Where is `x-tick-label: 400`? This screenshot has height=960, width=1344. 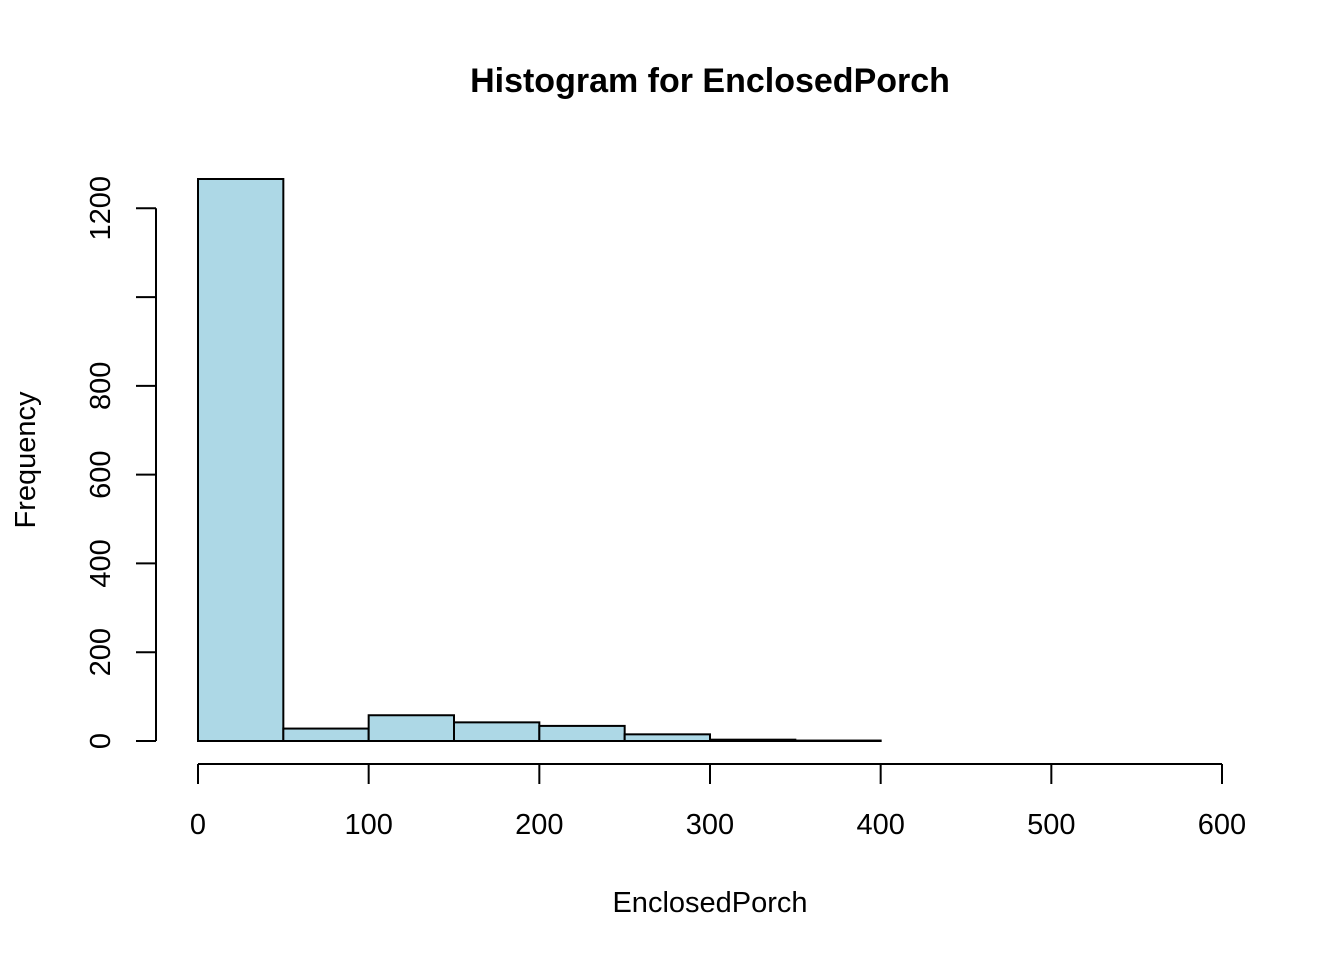
x-tick-label: 400 is located at coordinates (880, 825).